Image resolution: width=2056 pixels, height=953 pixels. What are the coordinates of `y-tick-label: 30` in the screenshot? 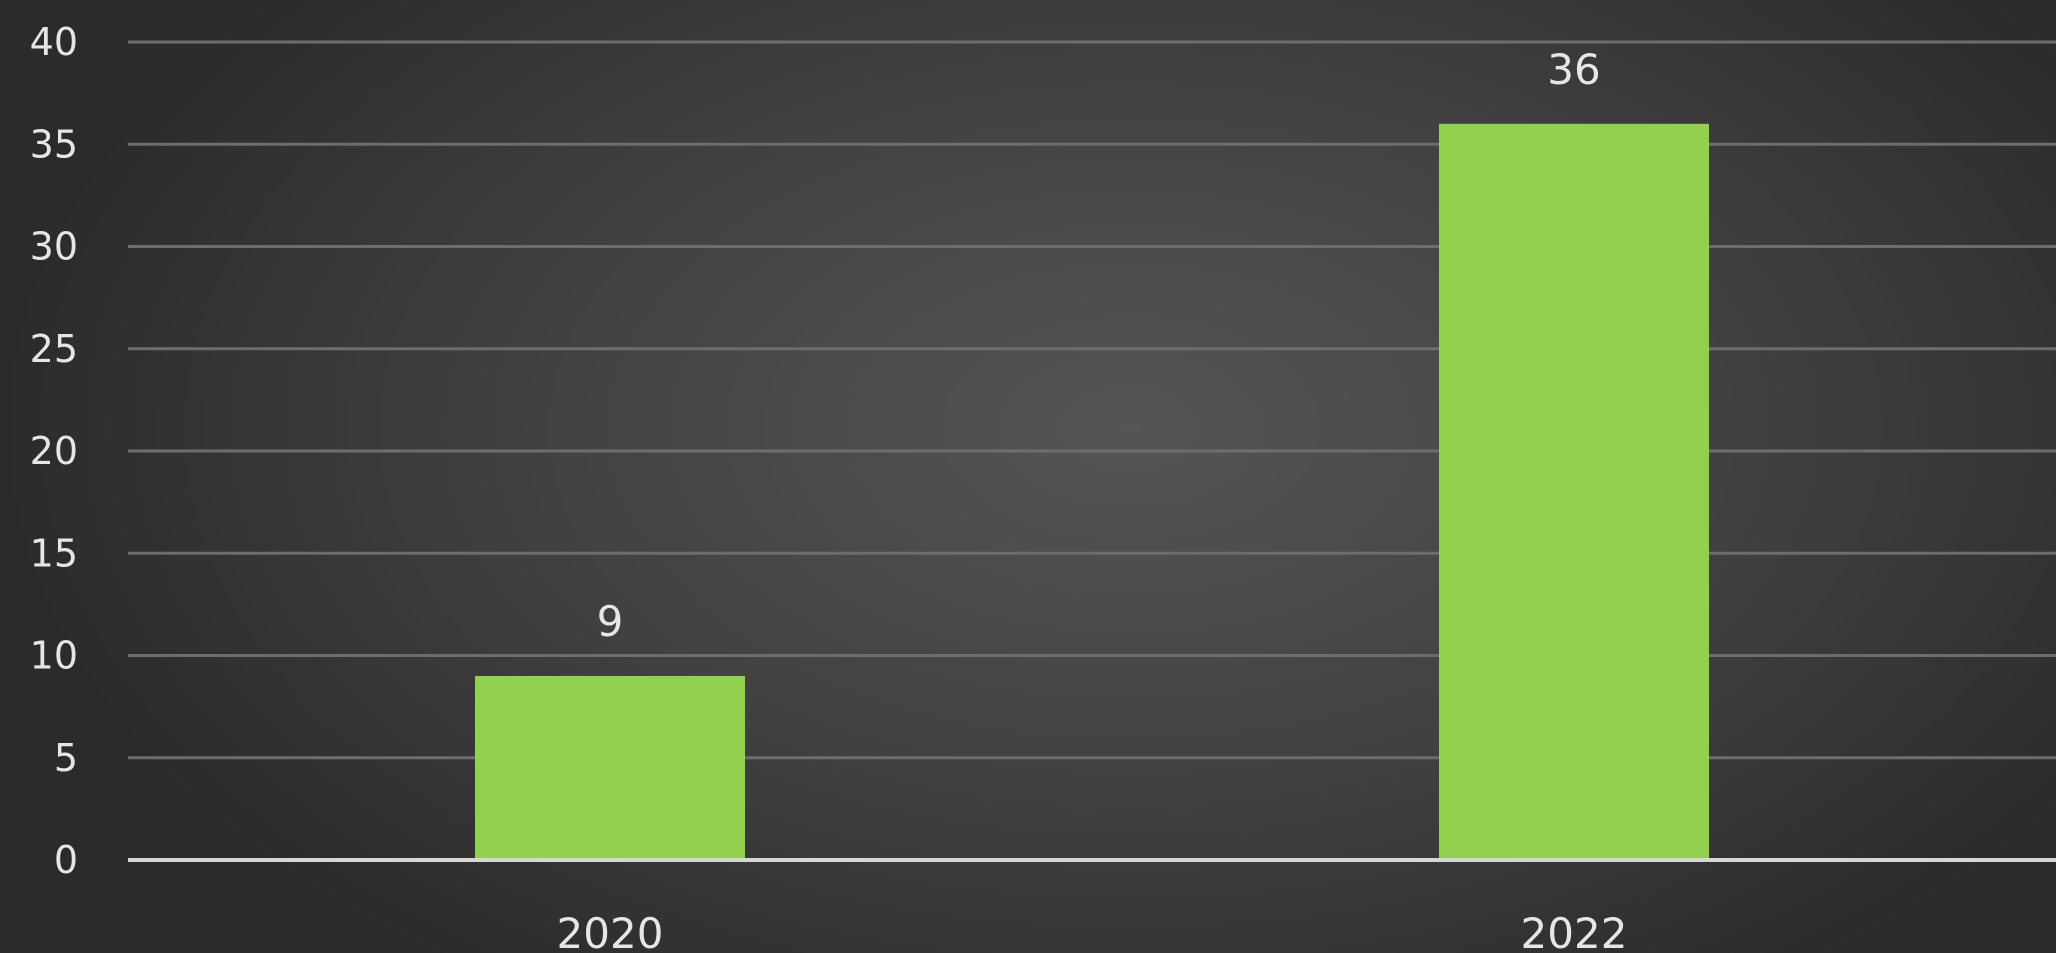 It's located at (54, 247).